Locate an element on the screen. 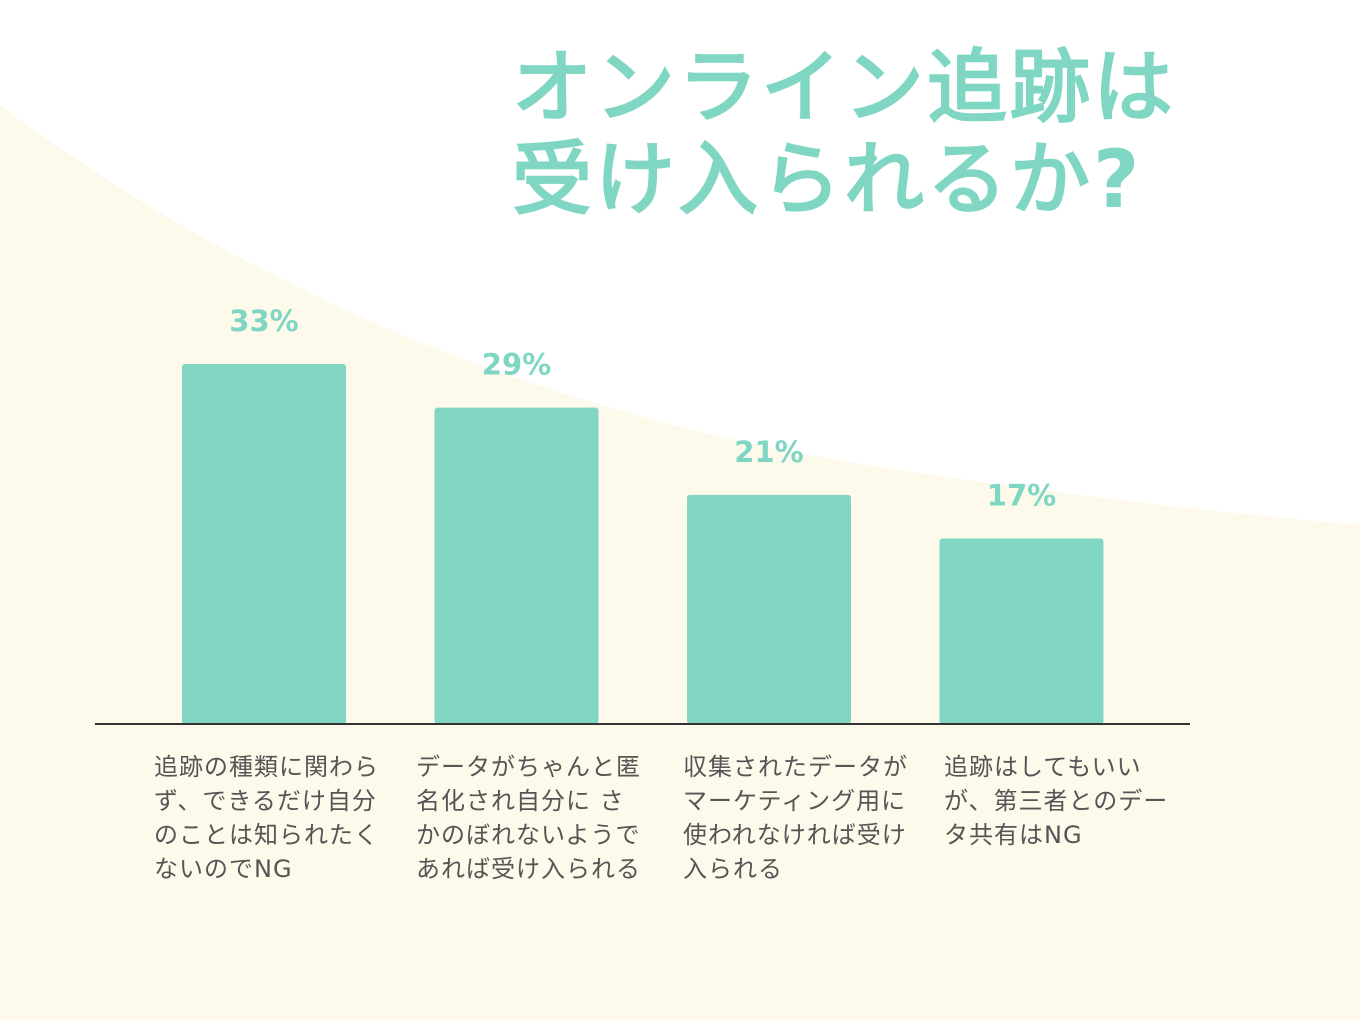 Image resolution: width=1360 pixels, height=1020 pixels. chart-title: オンライン追跡は 受け入られるか? is located at coordinates (922, 134).